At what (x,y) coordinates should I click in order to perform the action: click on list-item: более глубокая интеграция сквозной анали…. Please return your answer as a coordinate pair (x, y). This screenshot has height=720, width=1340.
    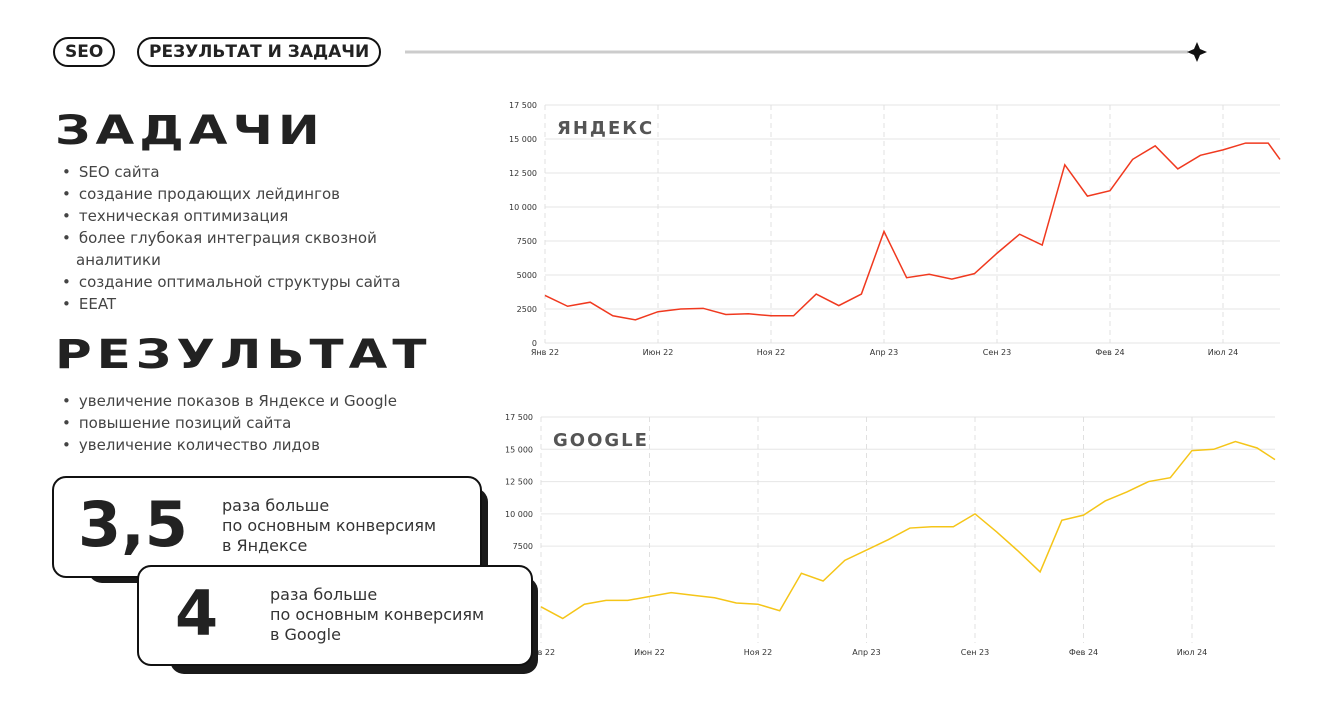
    Looking at the image, I should click on (257, 249).